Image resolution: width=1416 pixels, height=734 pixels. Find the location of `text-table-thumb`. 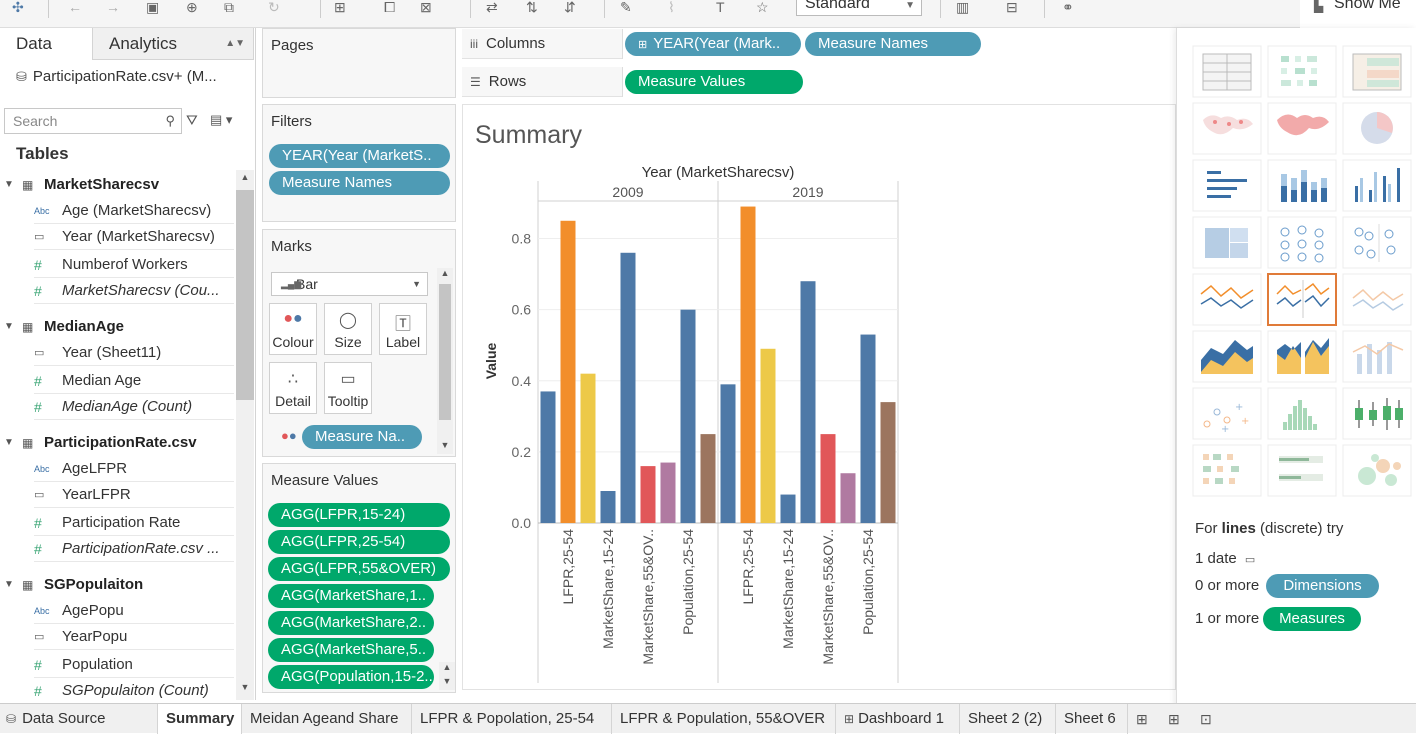

text-table-thumb is located at coordinates (1227, 71).